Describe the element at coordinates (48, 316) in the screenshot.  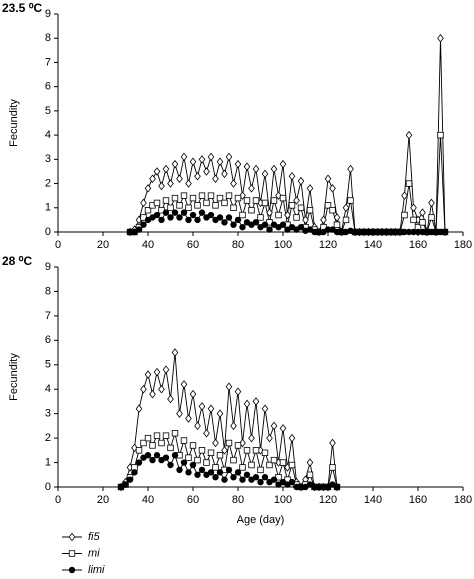
I see `y-tick-label: 7` at that location.